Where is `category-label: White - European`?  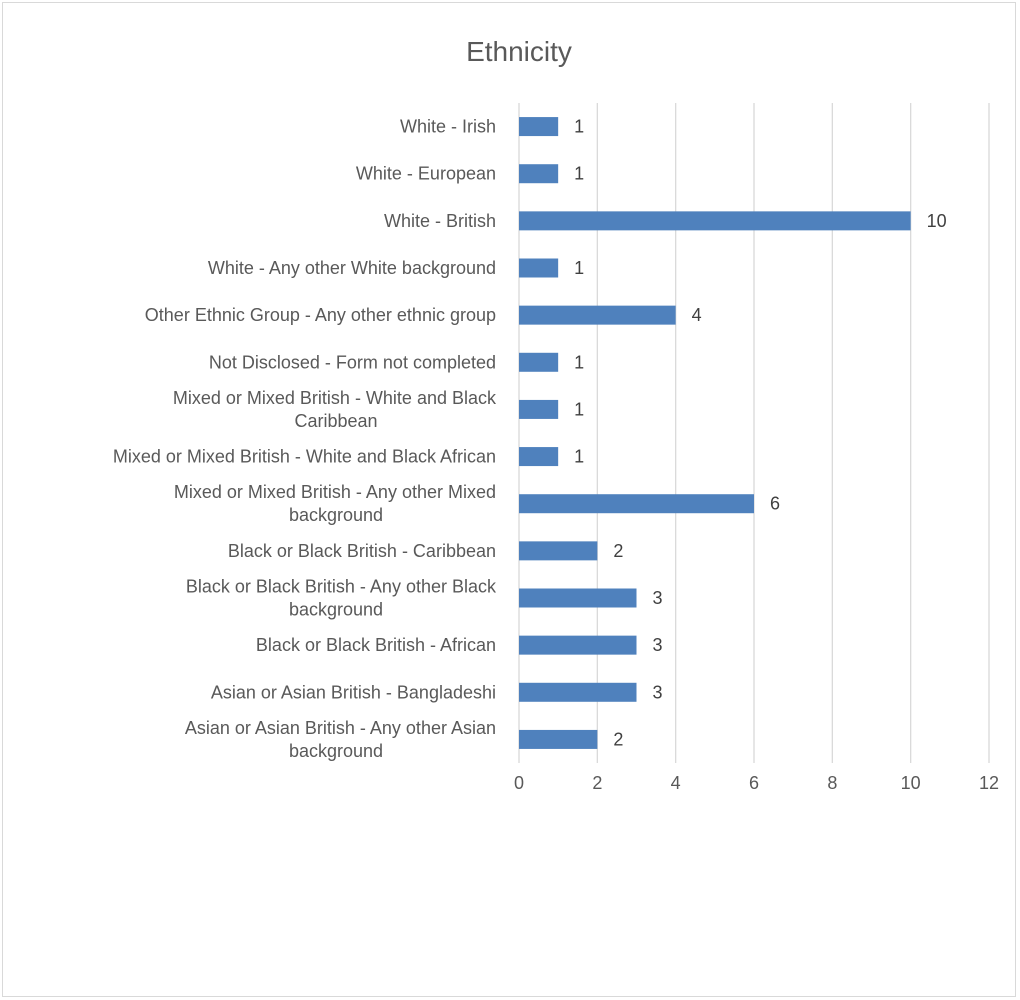 category-label: White - European is located at coordinates (426, 174).